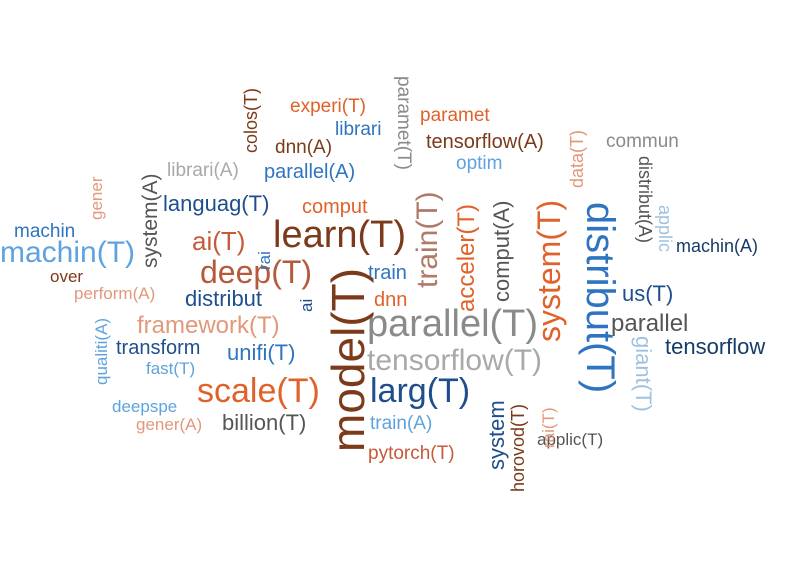 Image resolution: width=789 pixels, height=564 pixels. What do you see at coordinates (645, 200) in the screenshot?
I see `word-distribut-a: distribut(A)` at bounding box center [645, 200].